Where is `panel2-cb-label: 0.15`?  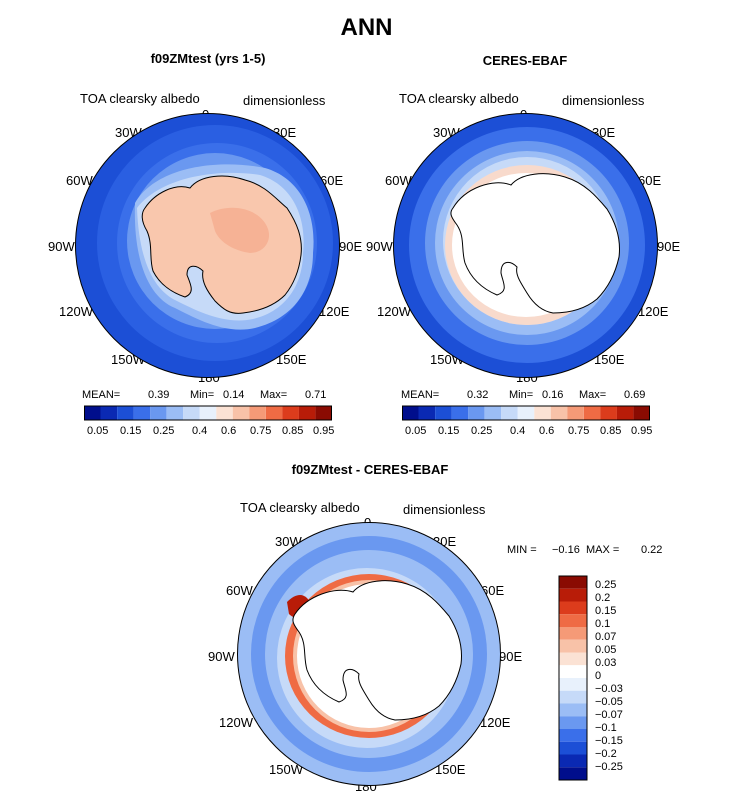 panel2-cb-label: 0.15 is located at coordinates (449, 431).